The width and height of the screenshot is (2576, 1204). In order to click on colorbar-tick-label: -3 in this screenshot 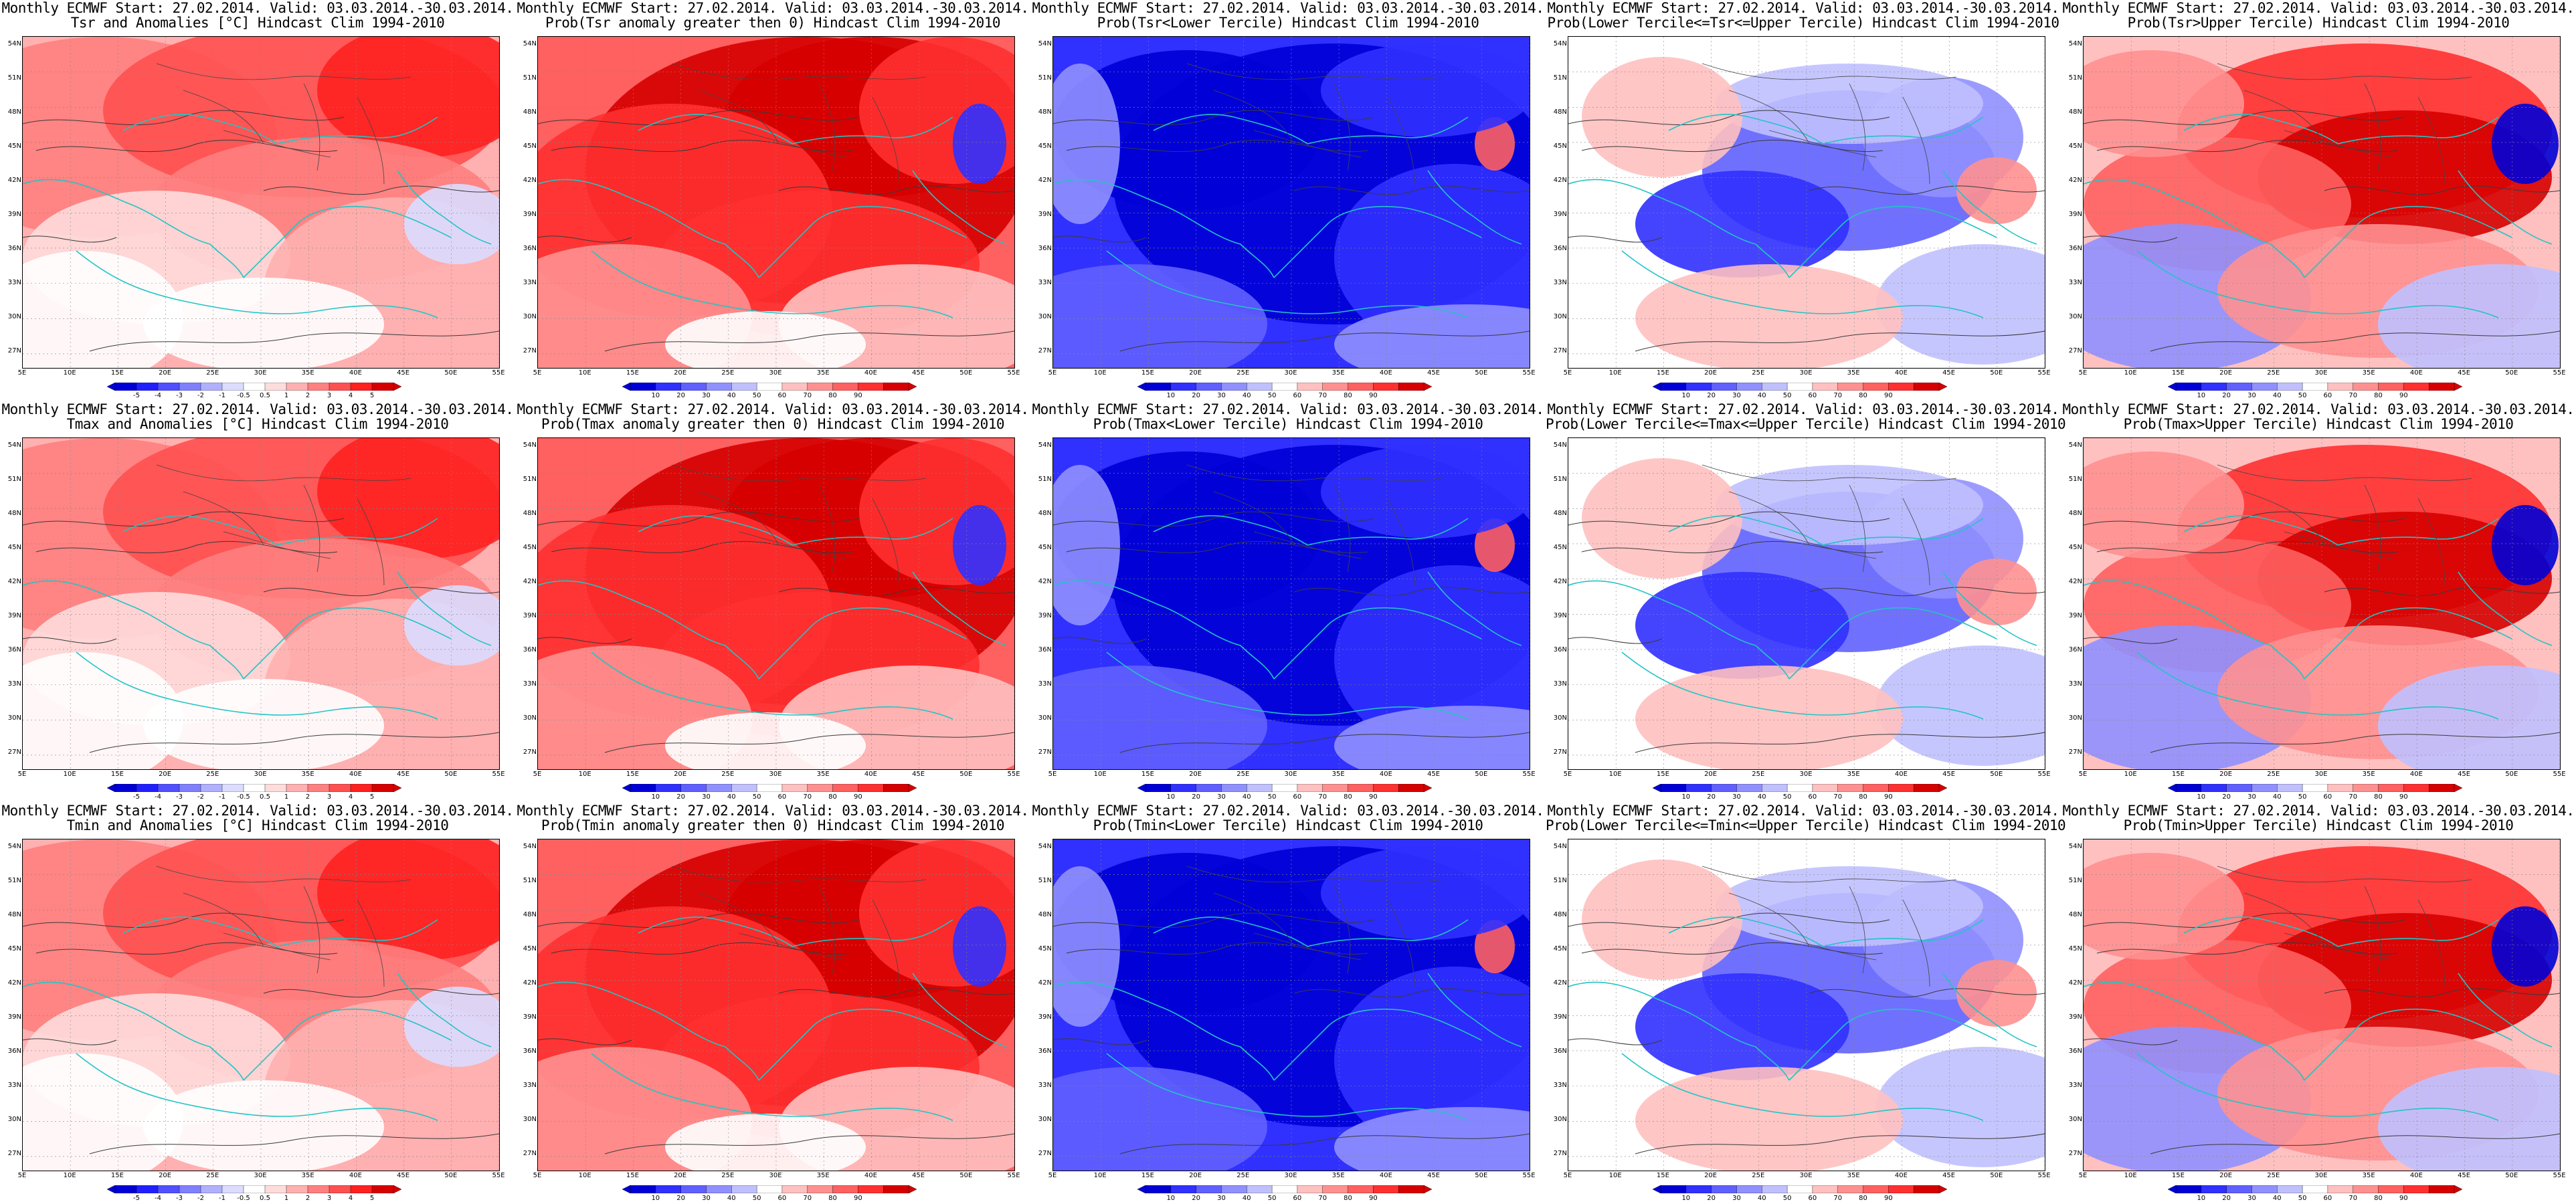, I will do `click(179, 797)`.